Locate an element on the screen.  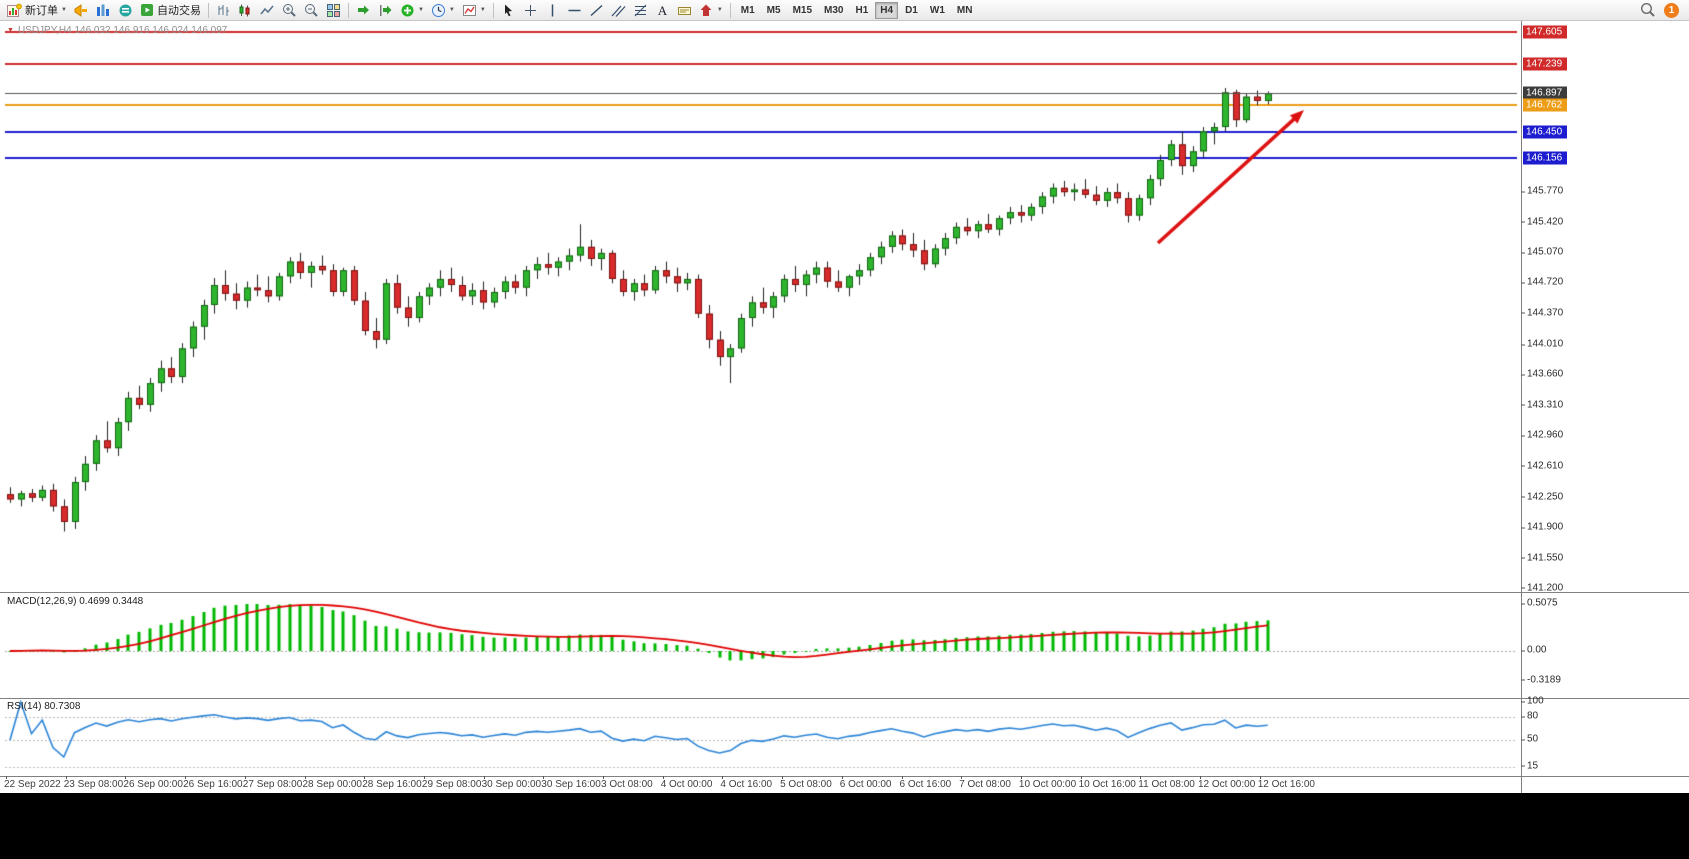
tile-windows-button is located at coordinates (333, 10).